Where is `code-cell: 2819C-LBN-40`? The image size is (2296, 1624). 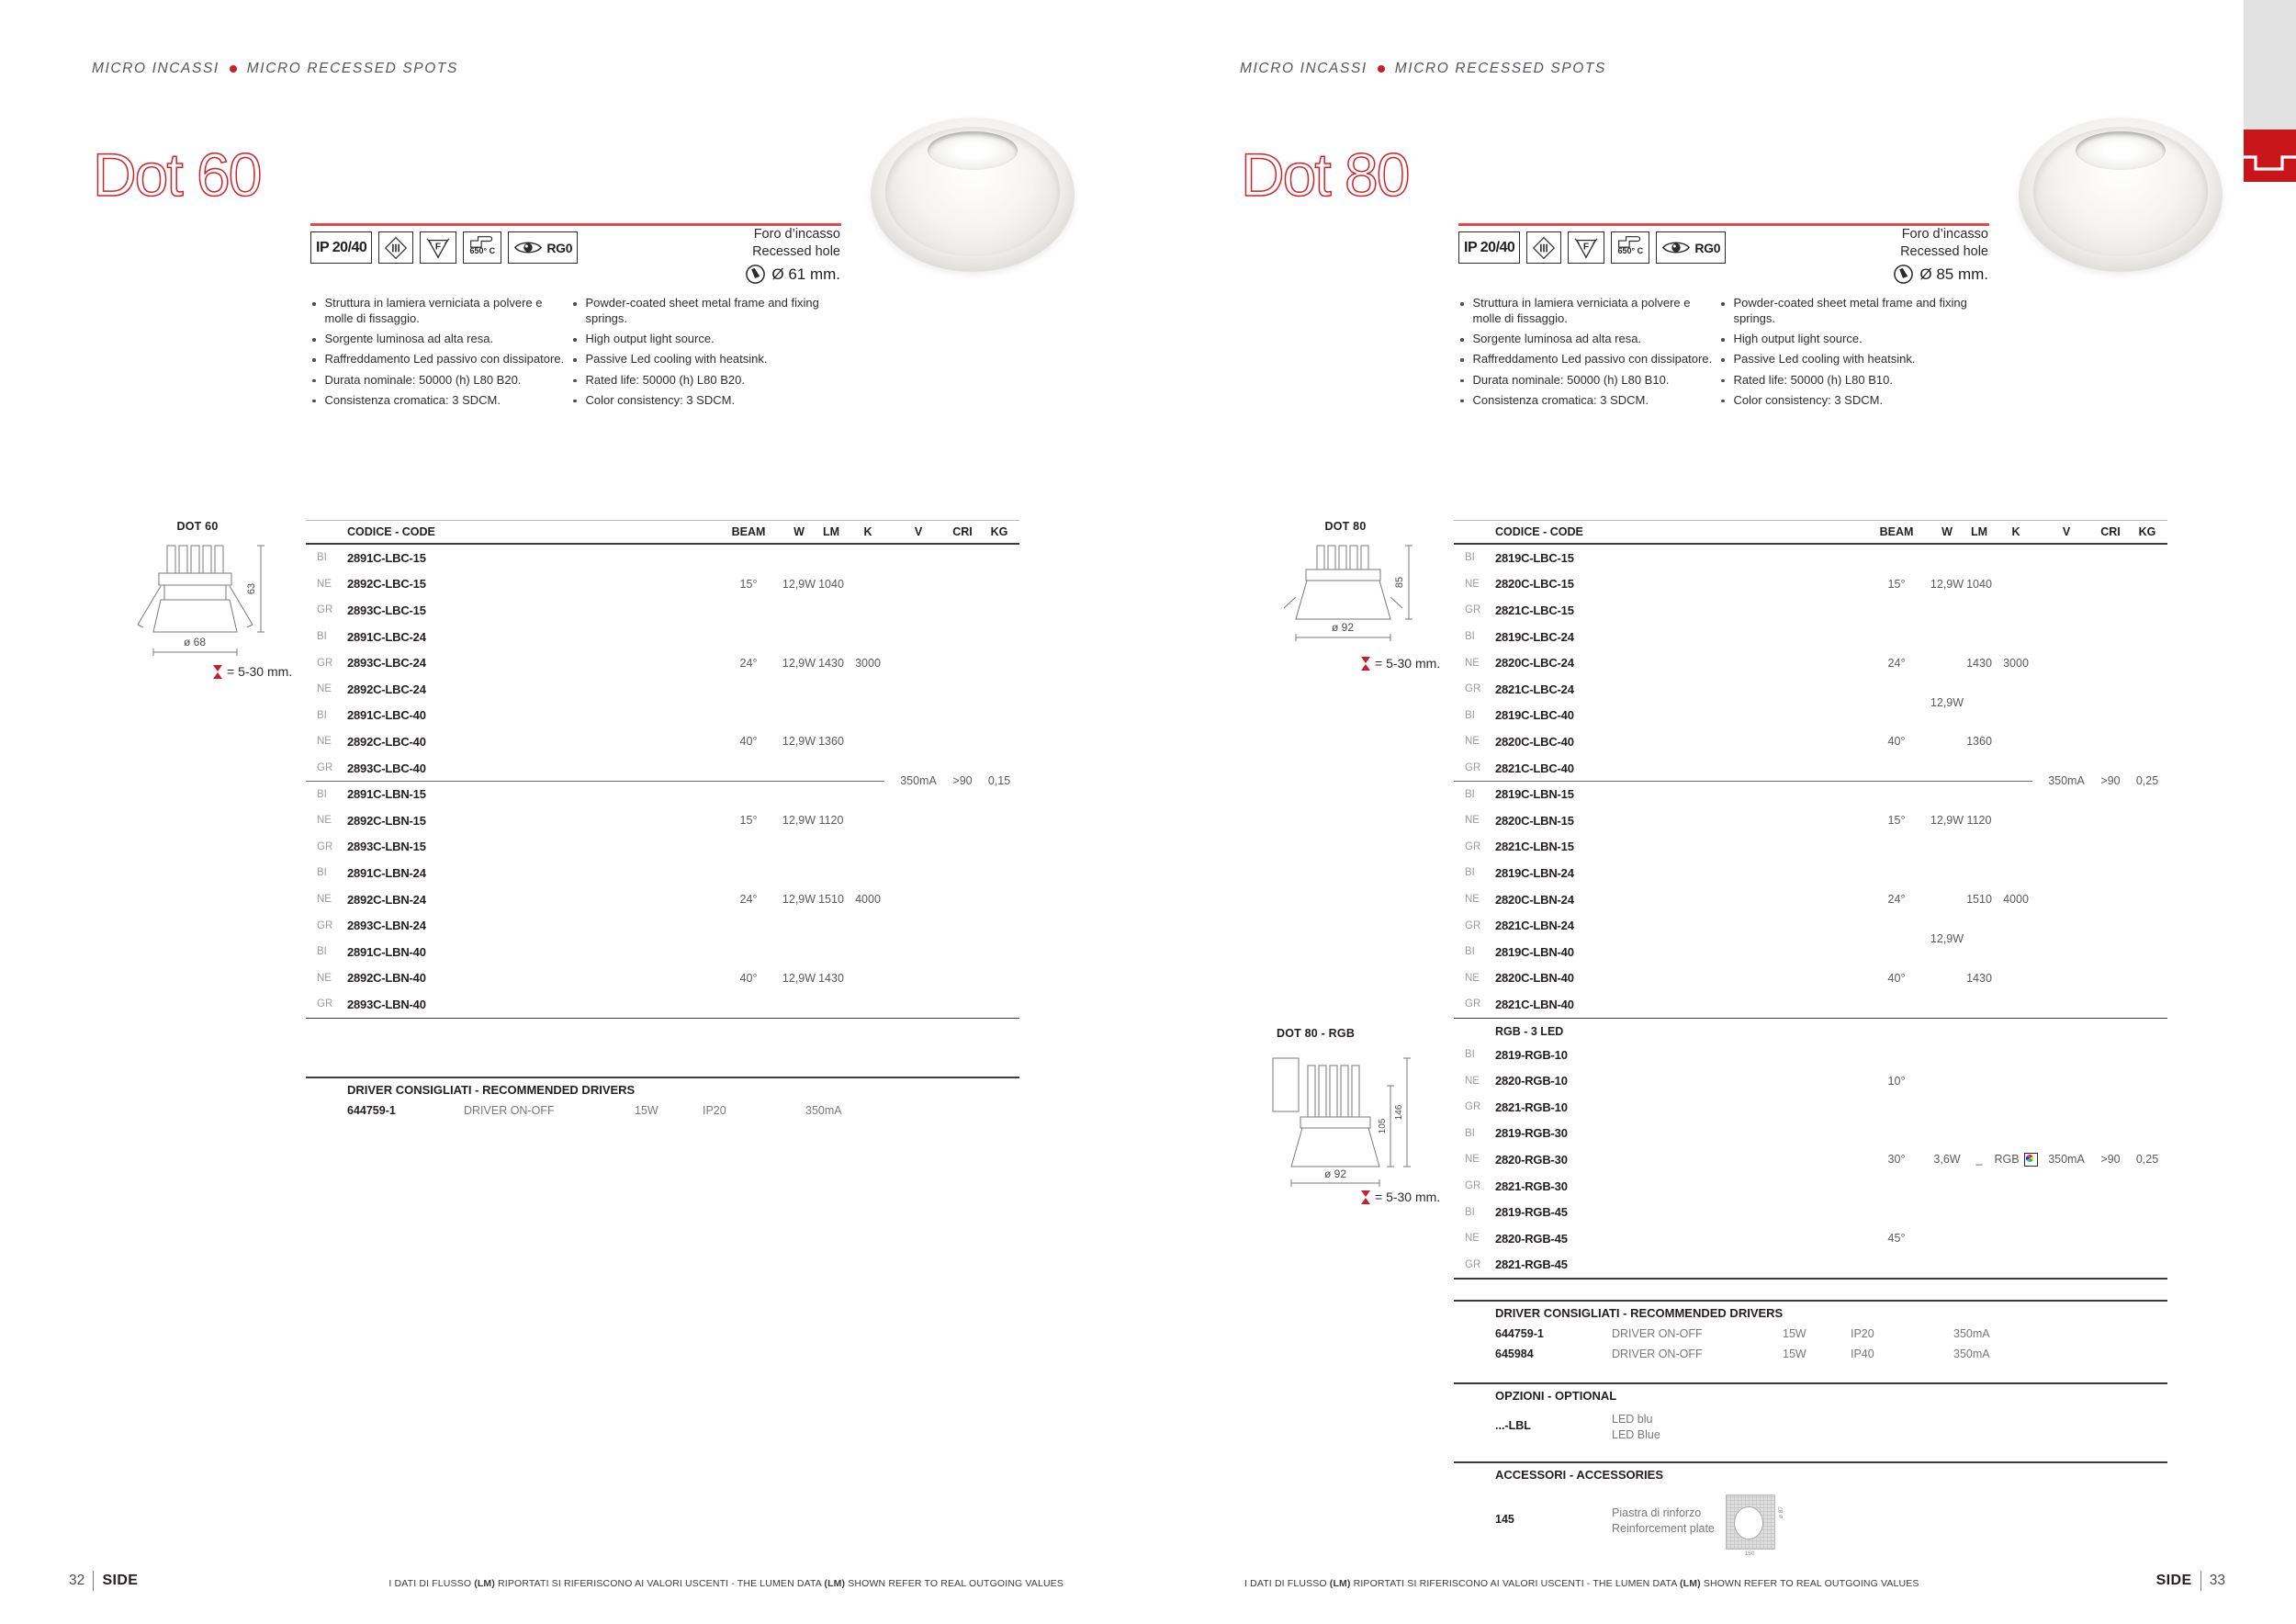
code-cell: 2819C-LBN-40 is located at coordinates (1534, 951).